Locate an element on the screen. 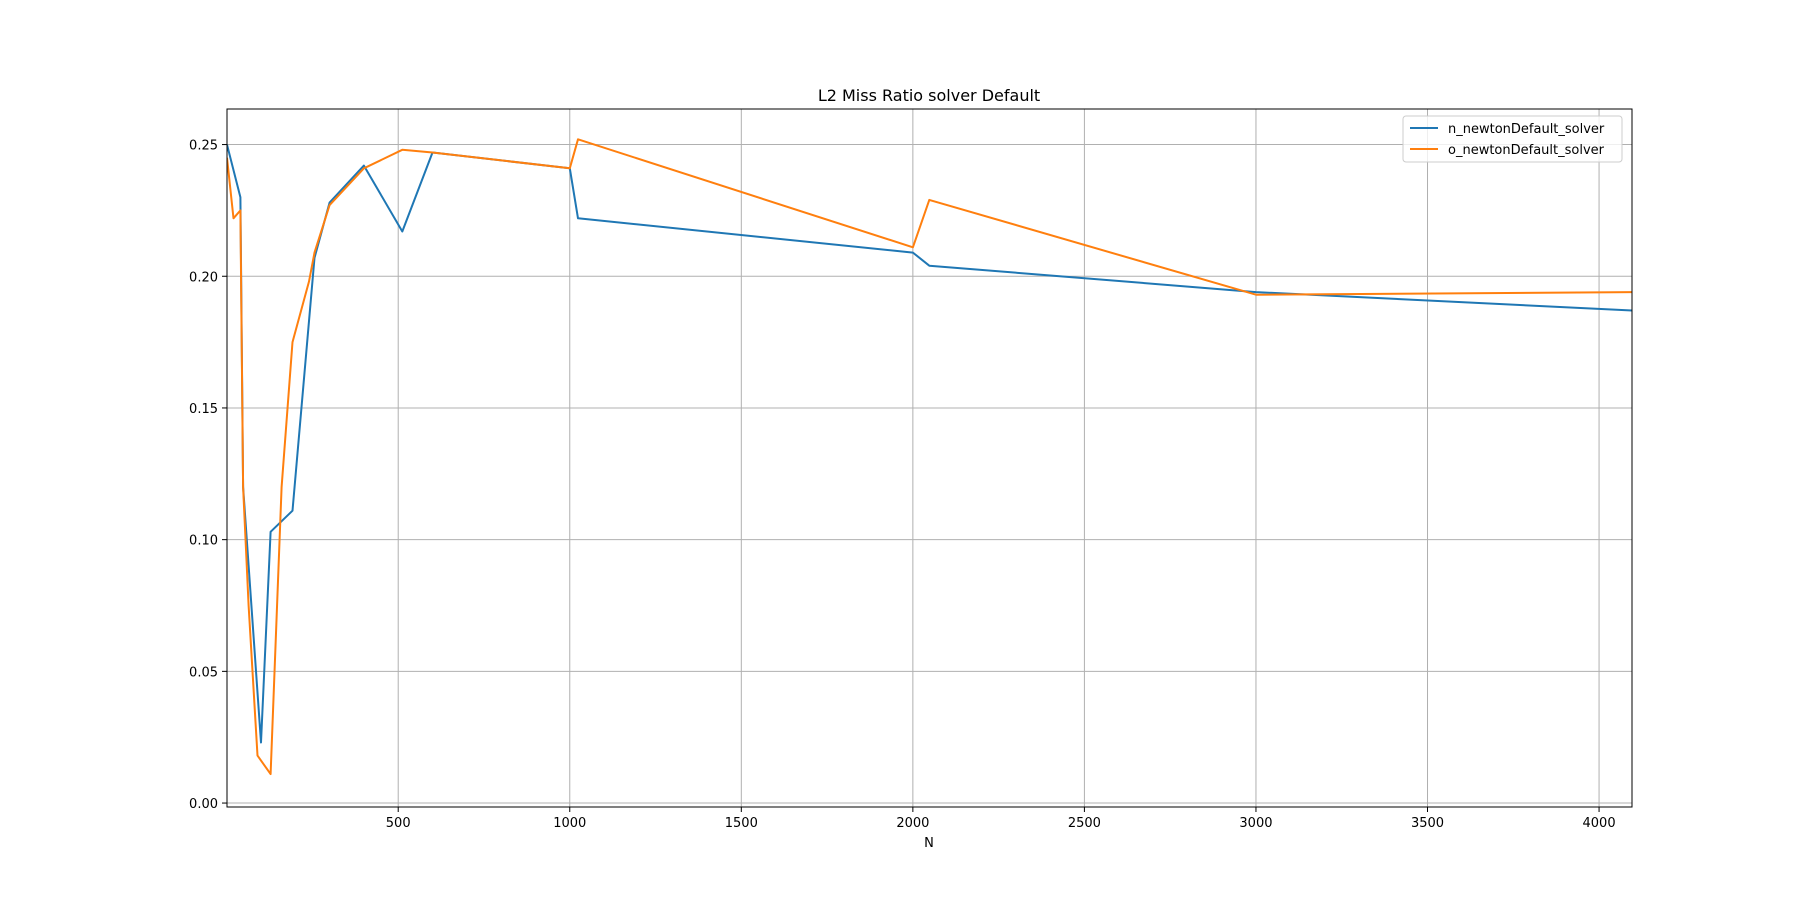 Image resolution: width=1800 pixels, height=900 pixels. x-tick-label: 3500 is located at coordinates (1427, 823).